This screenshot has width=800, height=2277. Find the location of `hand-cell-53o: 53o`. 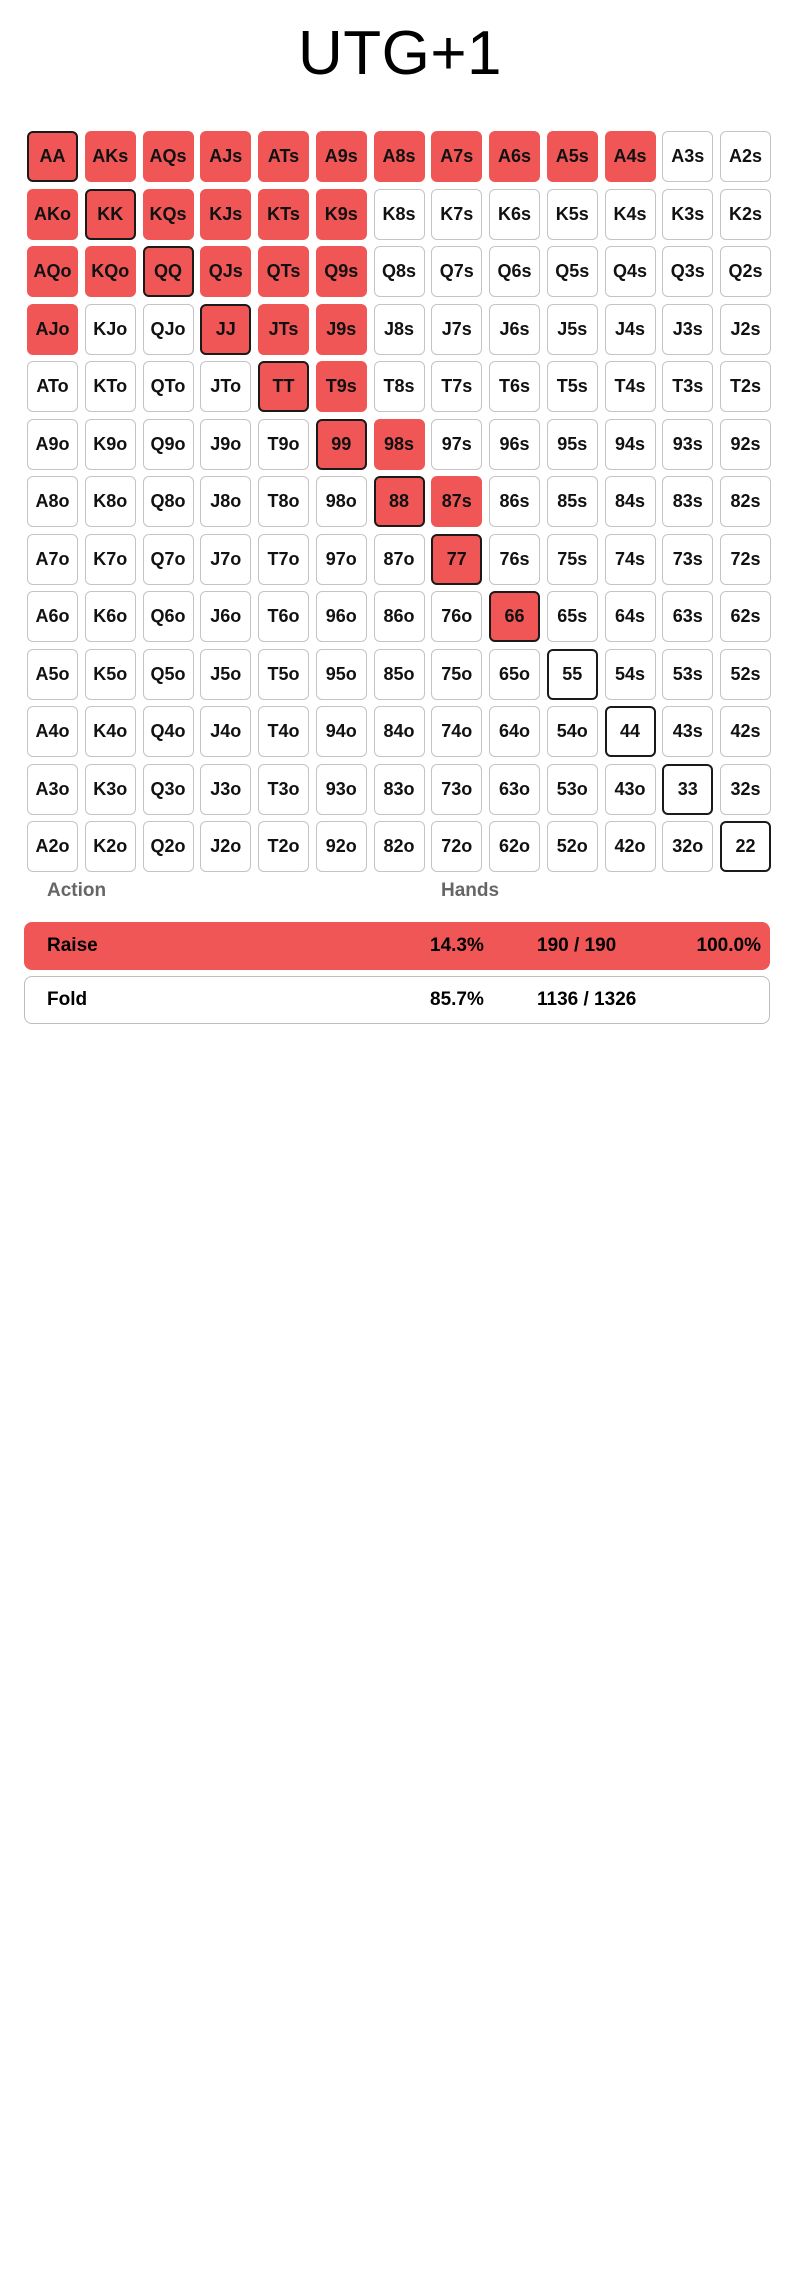

hand-cell-53o: 53o is located at coordinates (572, 789).